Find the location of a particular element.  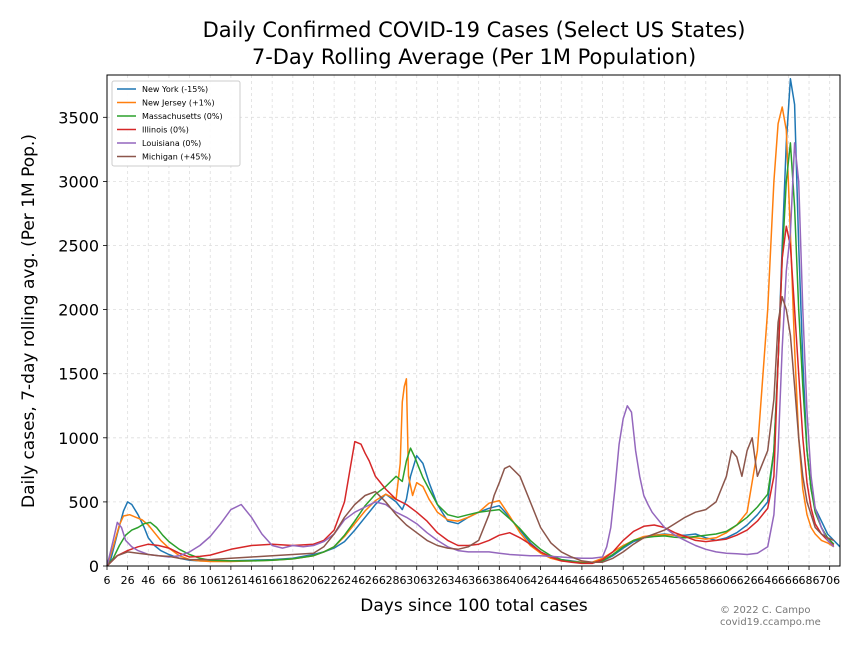

x-tick-label: 366 is located at coordinates (478, 580).